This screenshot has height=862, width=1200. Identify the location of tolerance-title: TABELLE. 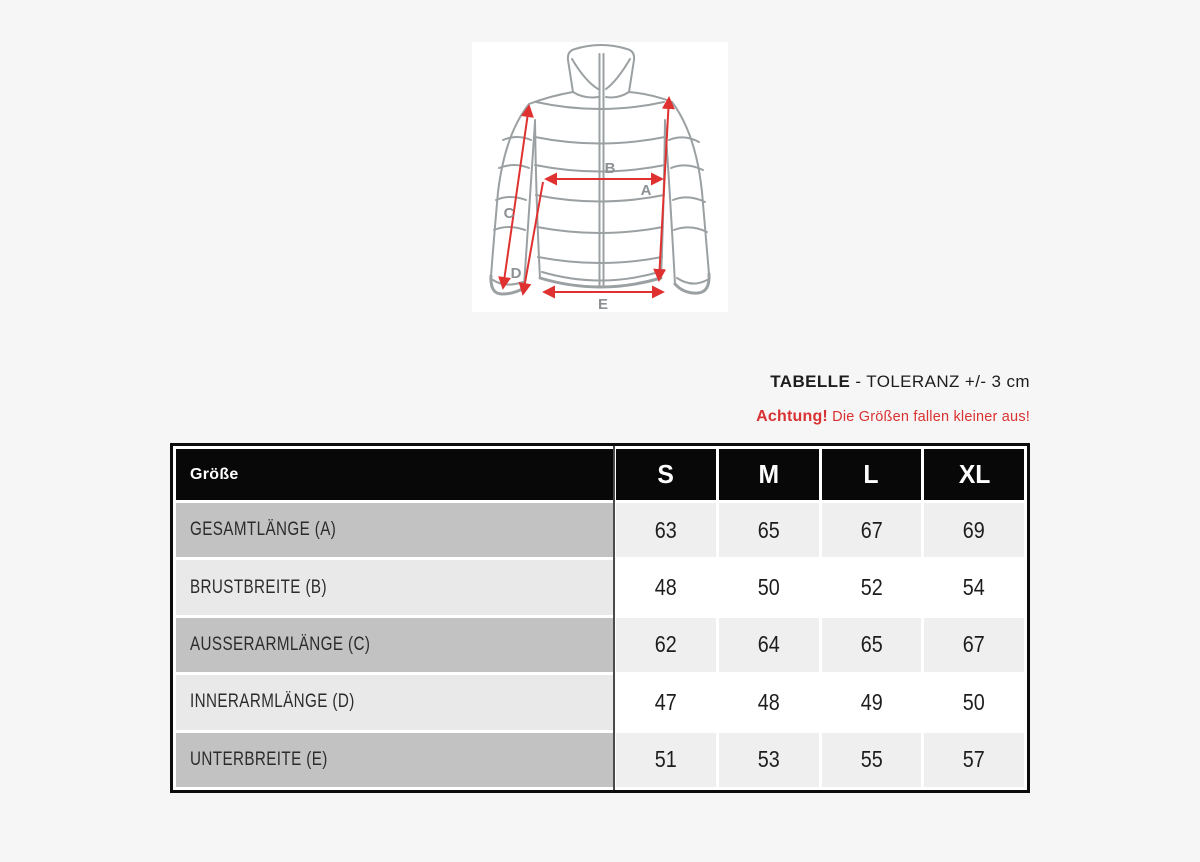
(810, 381).